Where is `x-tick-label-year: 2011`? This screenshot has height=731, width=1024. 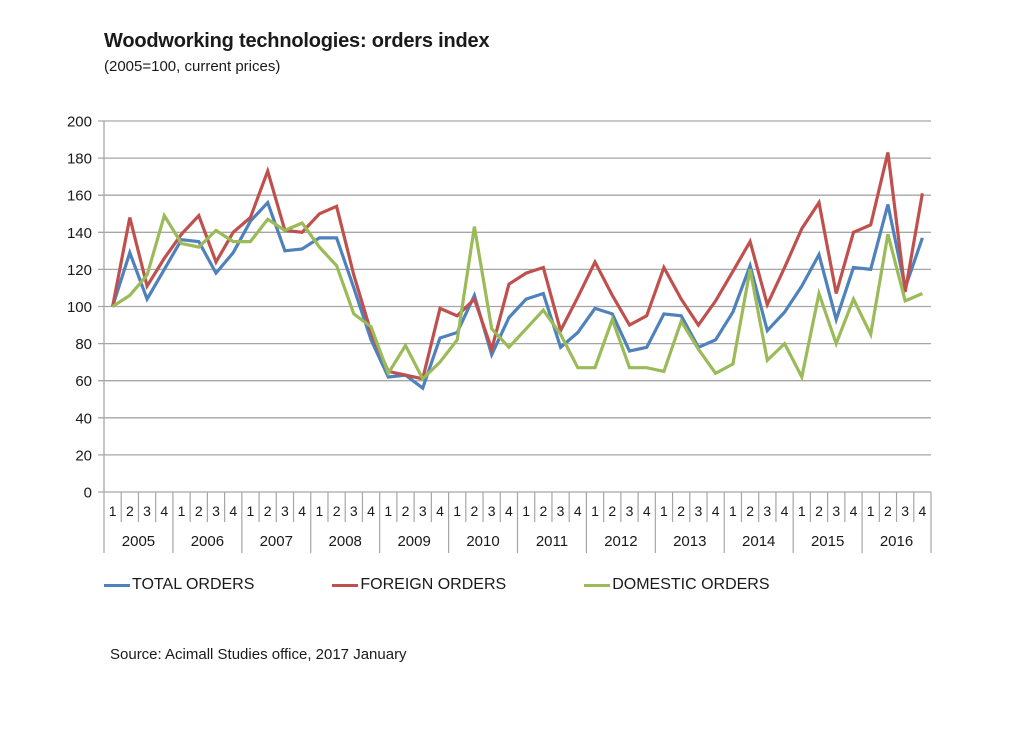 x-tick-label-year: 2011 is located at coordinates (552, 541).